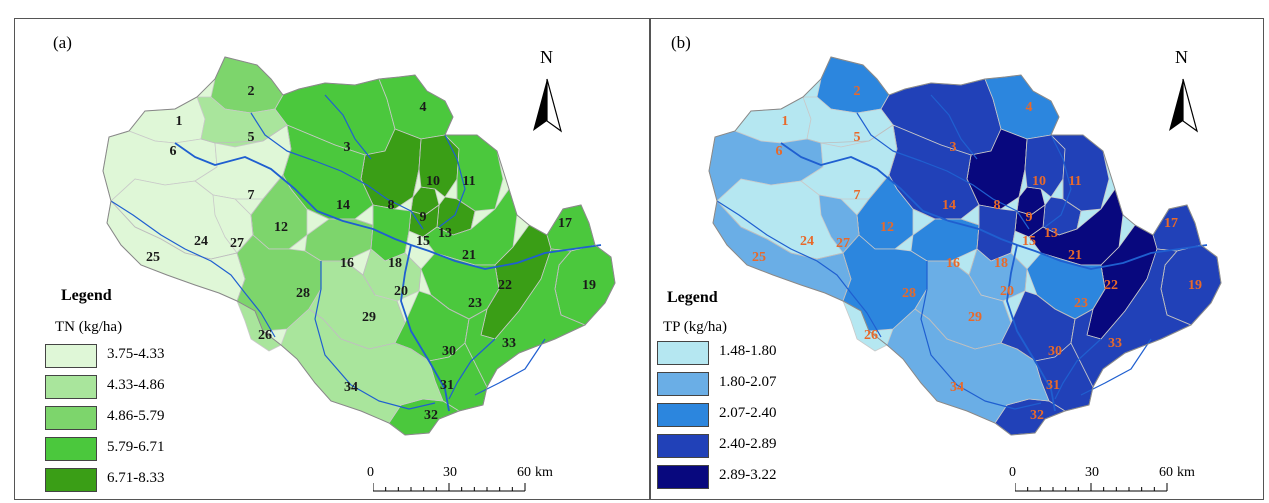 Image resolution: width=1269 pixels, height=503 pixels. I want to click on scale-tick-label: 60, so click(524, 472).